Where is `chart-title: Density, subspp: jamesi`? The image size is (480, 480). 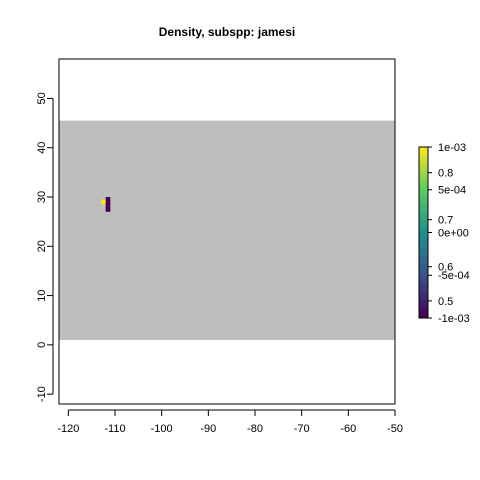 chart-title: Density, subspp: jamesi is located at coordinates (227, 32).